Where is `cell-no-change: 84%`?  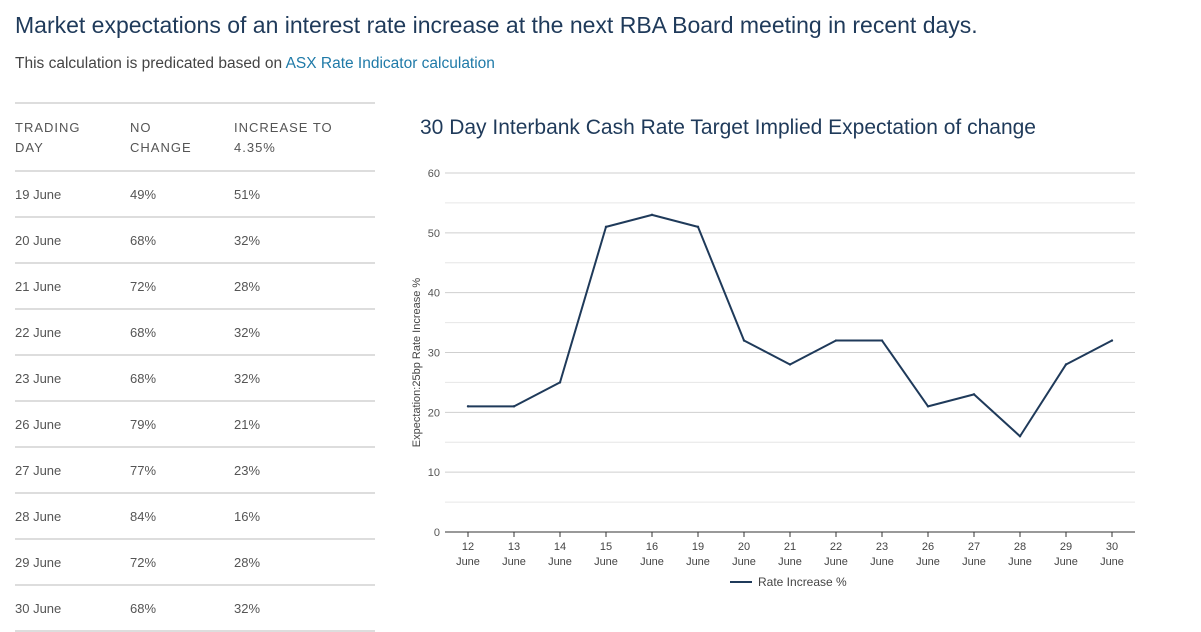 cell-no-change: 84% is located at coordinates (182, 516).